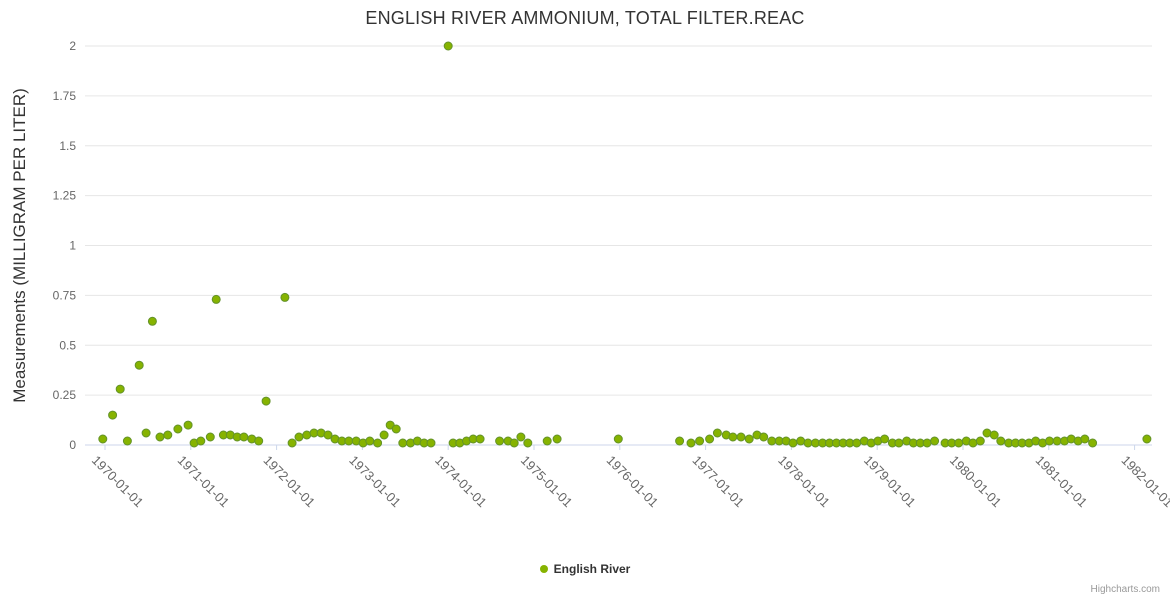 The width and height of the screenshot is (1170, 600). I want to click on x-axis-tick-label: 1980-01-01, so click(976, 482).